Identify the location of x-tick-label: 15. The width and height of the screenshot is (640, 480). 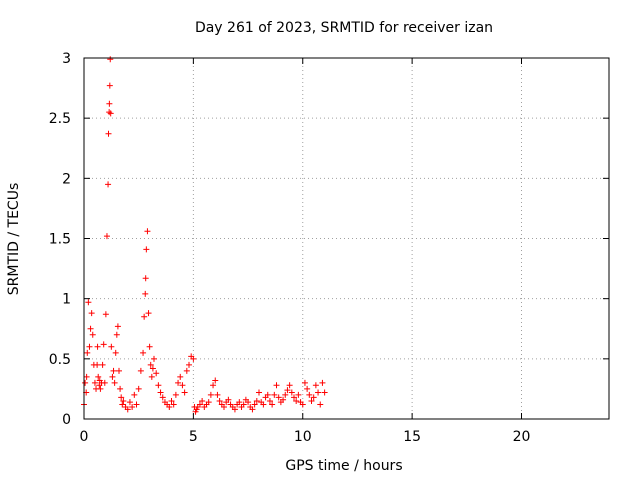
(412, 437).